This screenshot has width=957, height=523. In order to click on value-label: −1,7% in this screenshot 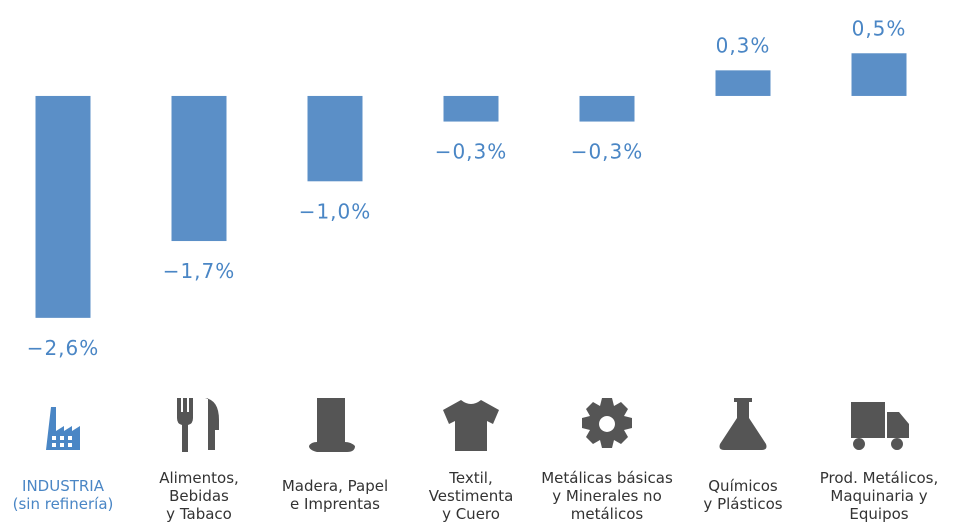, I will do `click(199, 271)`.